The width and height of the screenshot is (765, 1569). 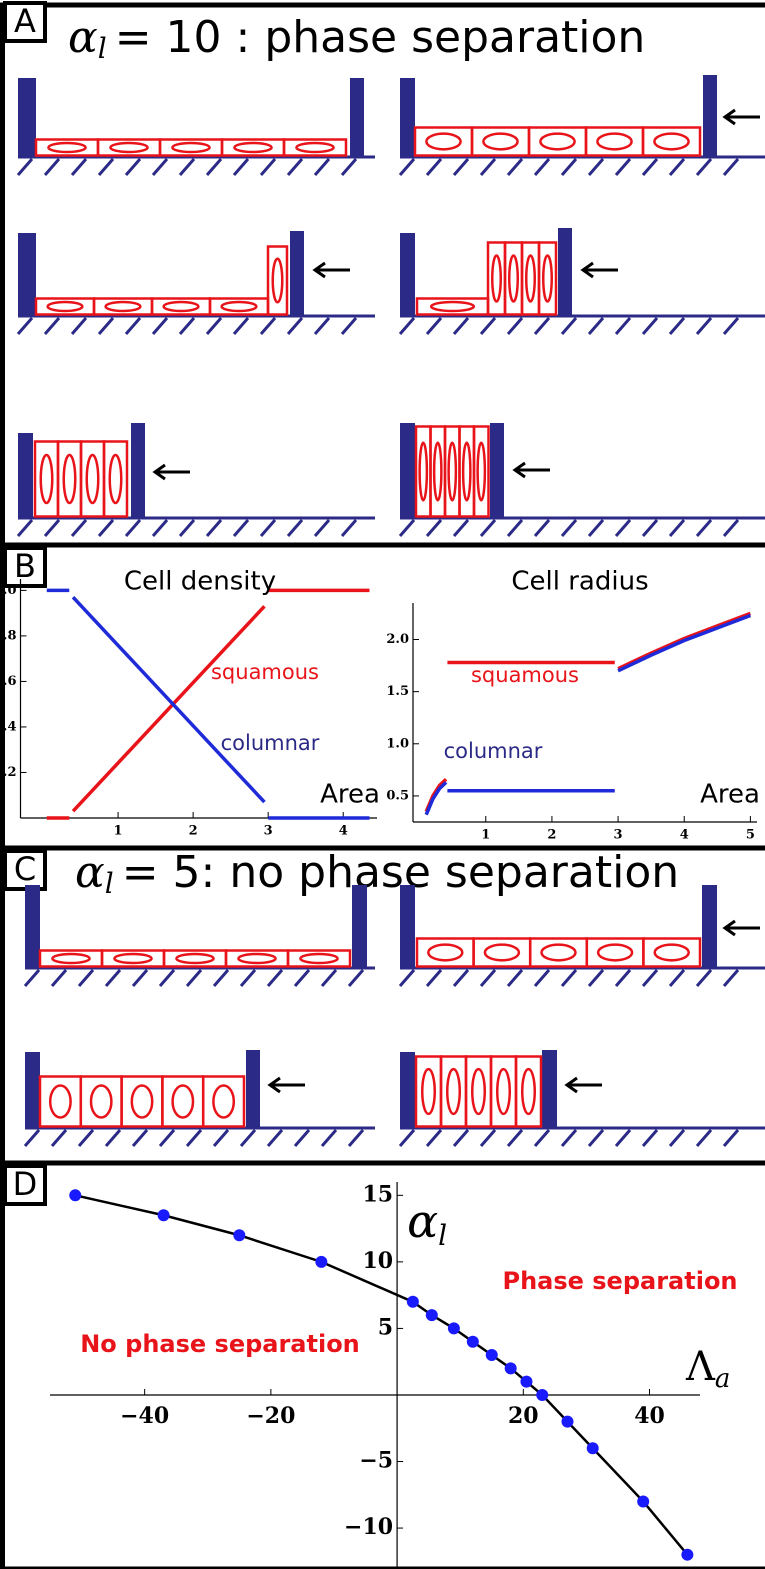 What do you see at coordinates (25, 22) in the screenshot?
I see `panel-label-box` at bounding box center [25, 22].